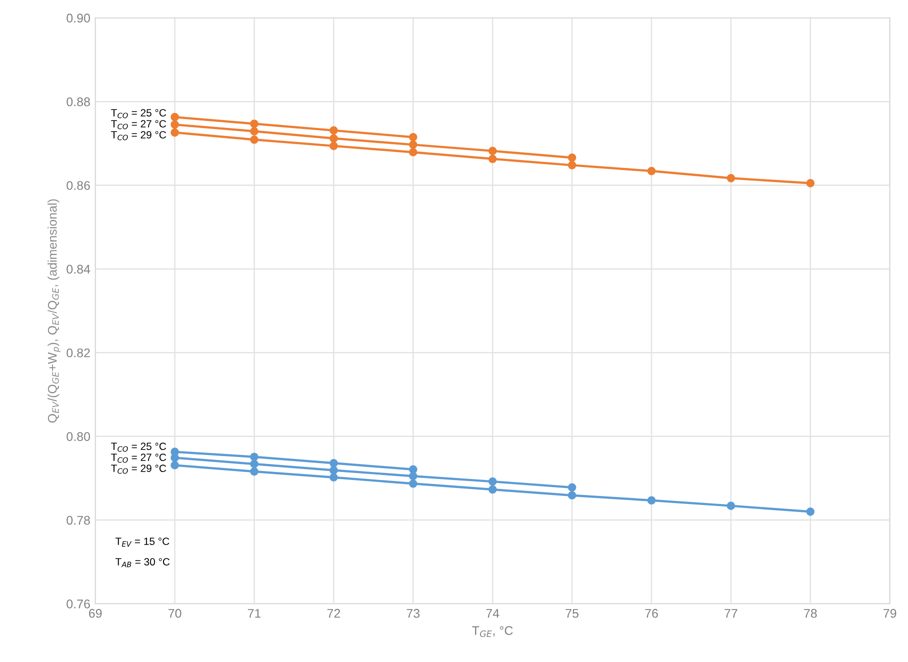  I want to click on y-tick-label: 0.82, so click(78, 353).